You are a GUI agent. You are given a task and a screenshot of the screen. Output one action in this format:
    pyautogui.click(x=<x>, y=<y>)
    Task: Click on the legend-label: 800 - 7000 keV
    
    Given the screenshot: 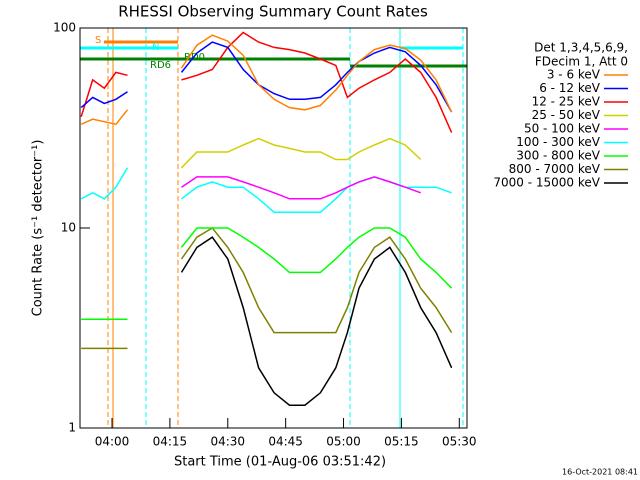 What is the action you would take?
    pyautogui.click(x=555, y=169)
    